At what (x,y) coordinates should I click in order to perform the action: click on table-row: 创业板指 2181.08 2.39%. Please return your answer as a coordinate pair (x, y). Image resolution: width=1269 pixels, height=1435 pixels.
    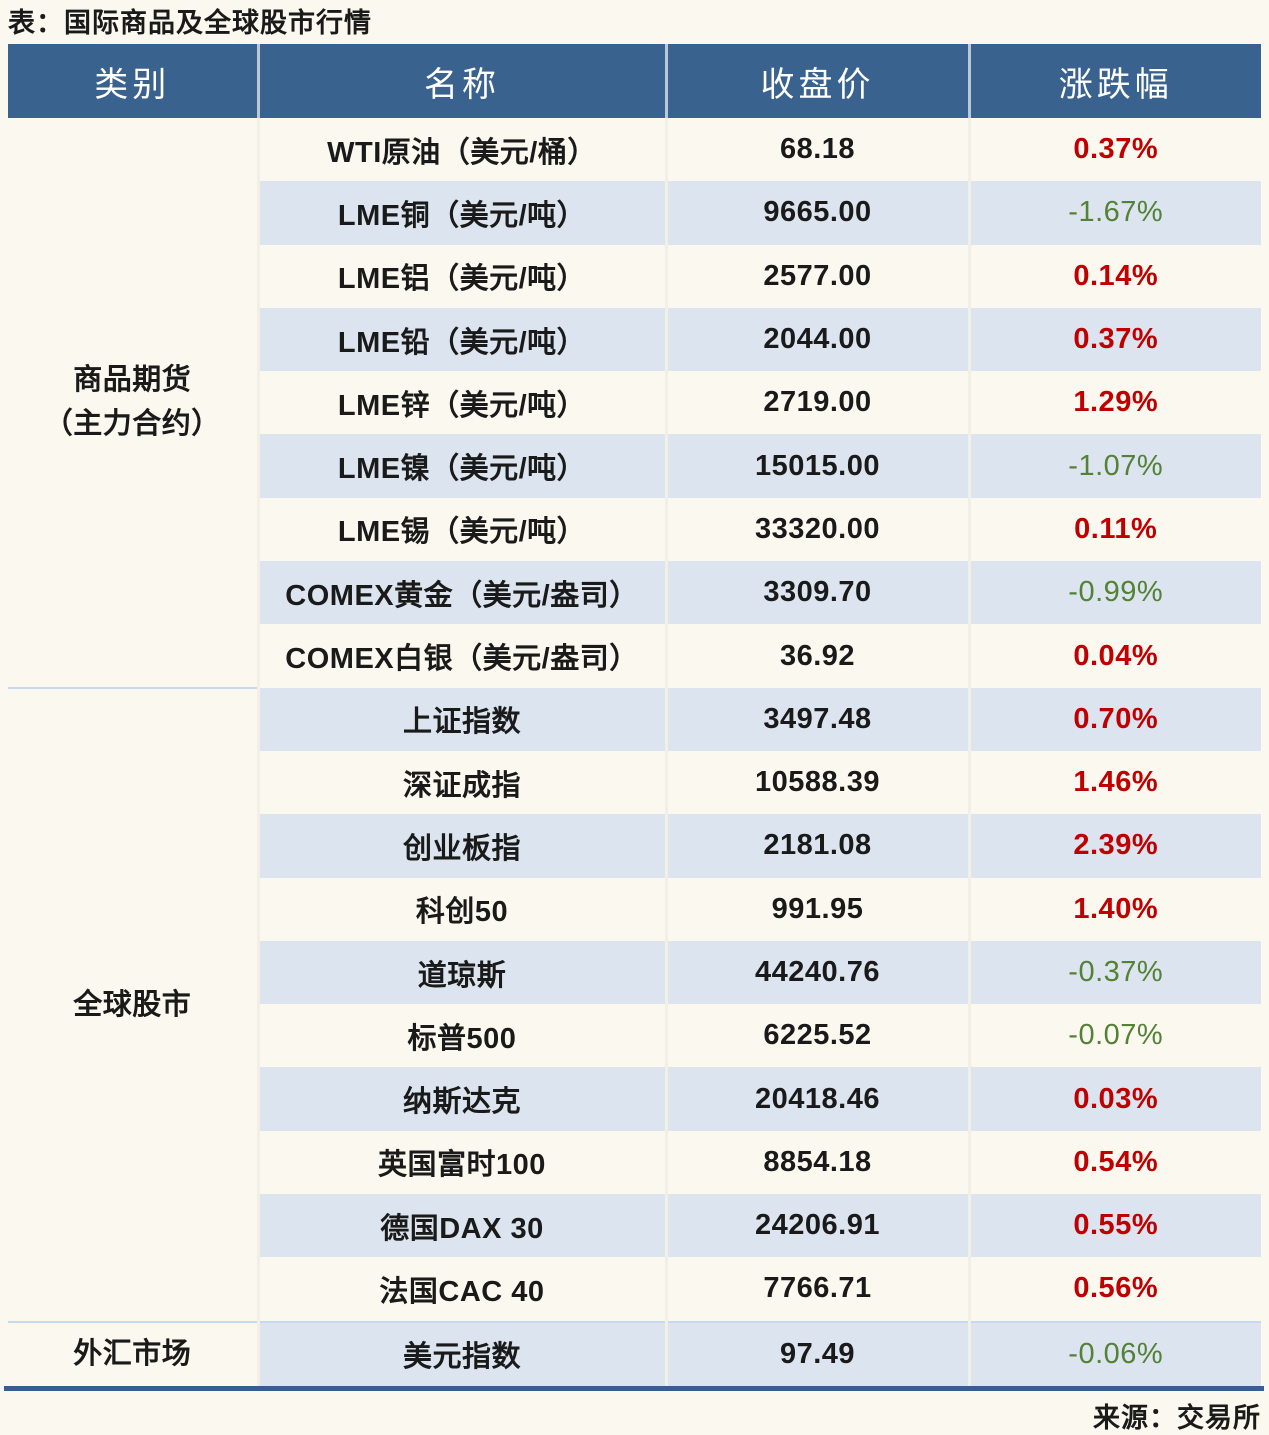
    Looking at the image, I should click on (634, 846).